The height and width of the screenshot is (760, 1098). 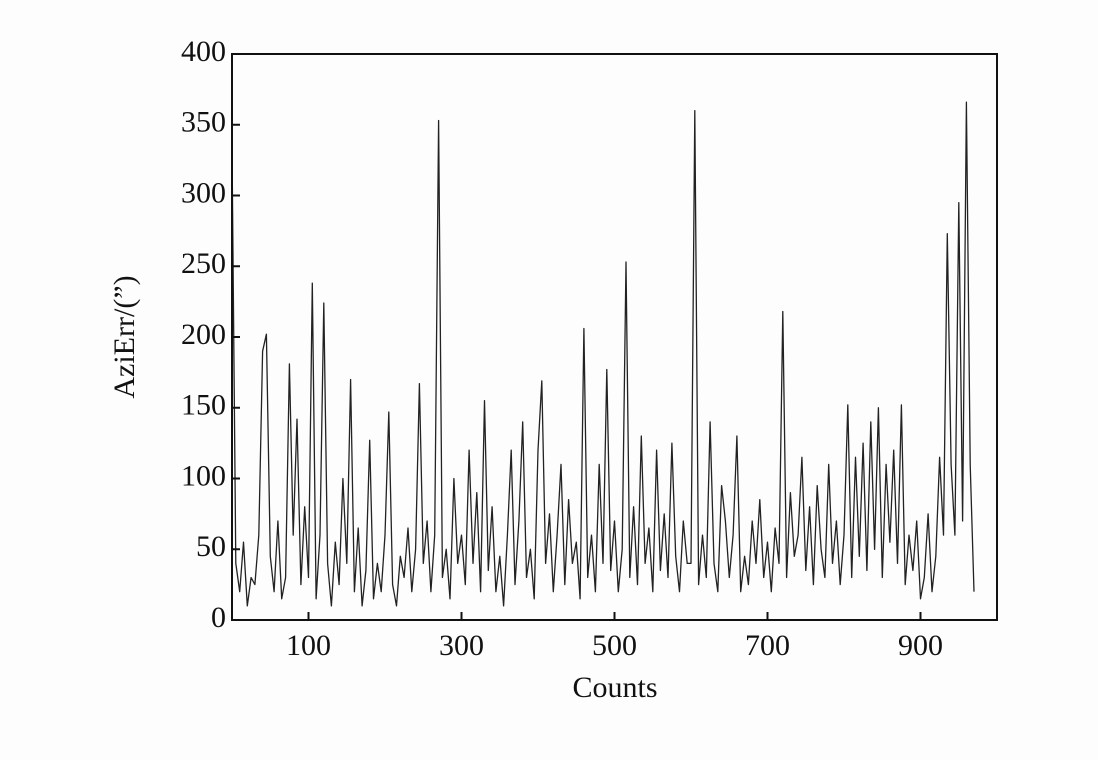 I want to click on y-tick-label: 150, so click(x=203, y=405).